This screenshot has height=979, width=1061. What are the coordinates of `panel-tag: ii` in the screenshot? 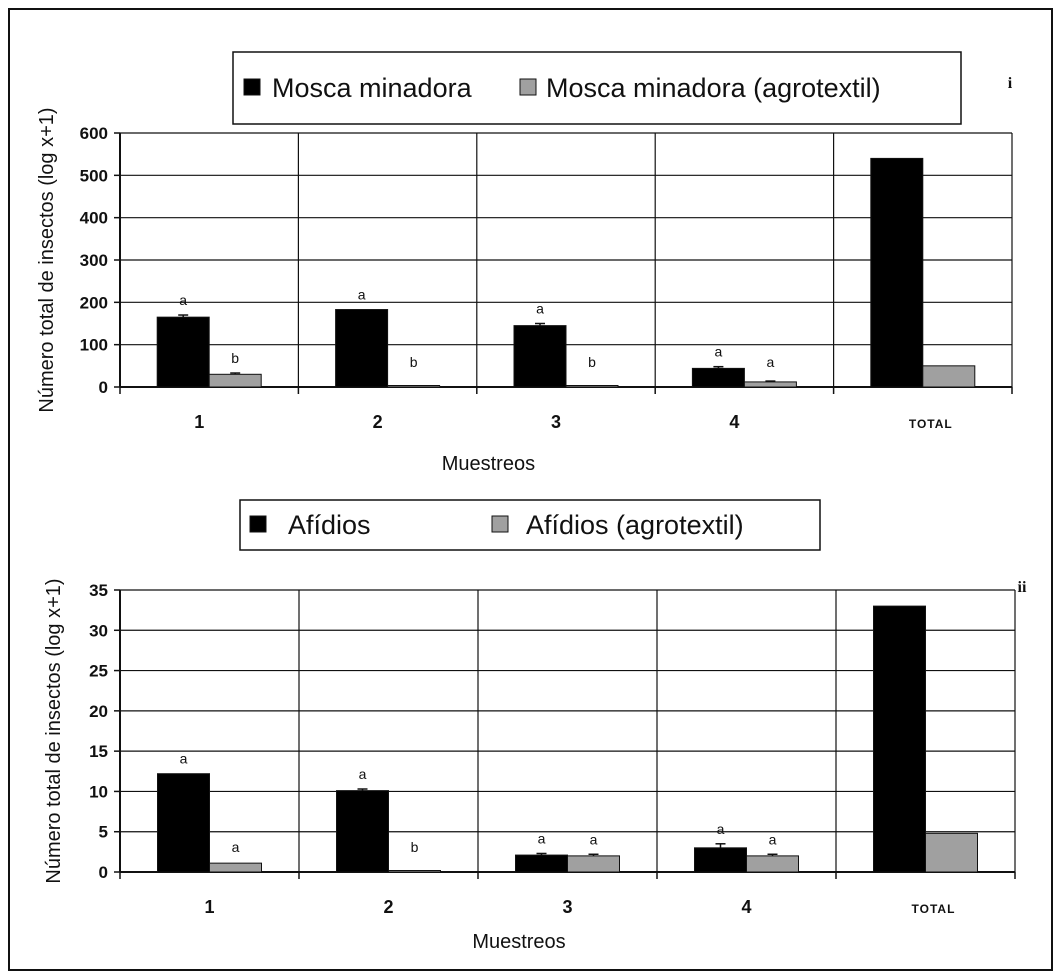 It's located at (1022, 587).